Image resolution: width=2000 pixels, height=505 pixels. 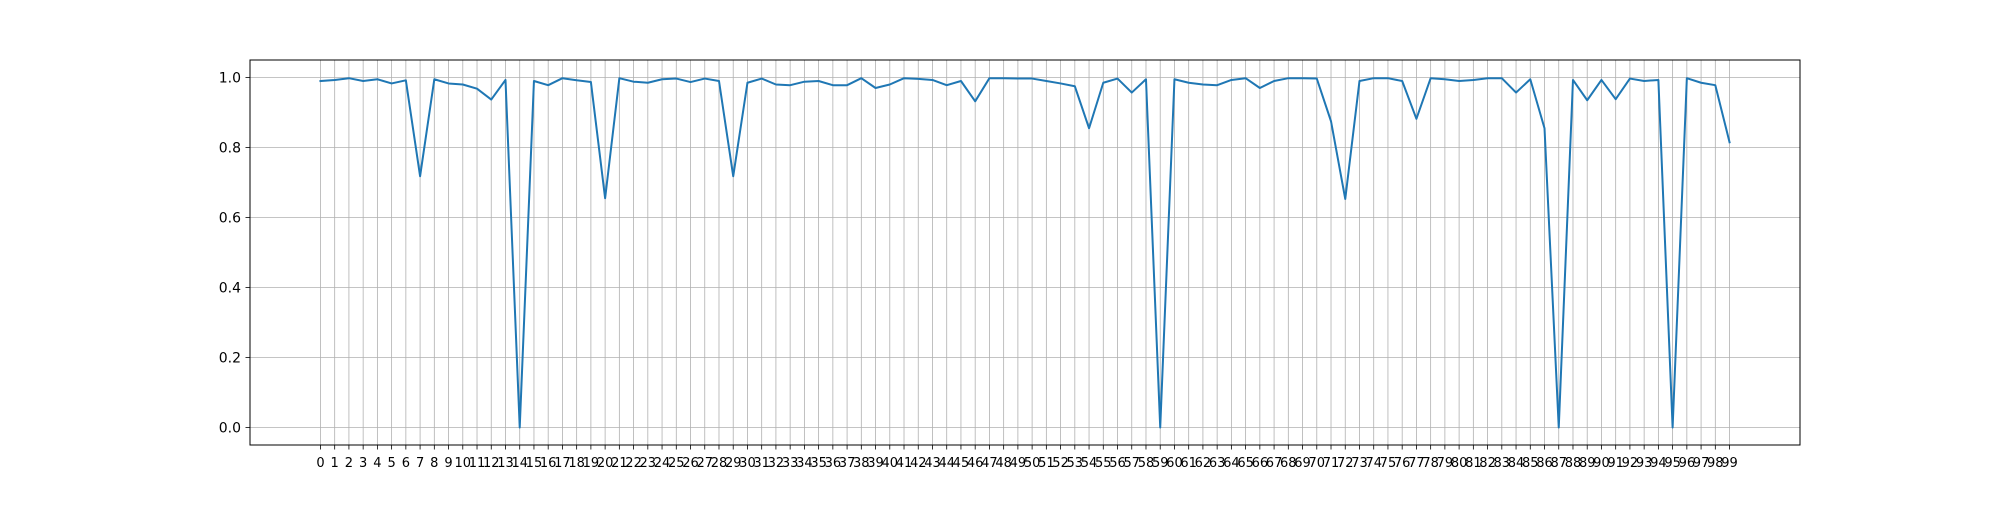 What do you see at coordinates (406, 463) in the screenshot?
I see `x-tick-label: 6` at bounding box center [406, 463].